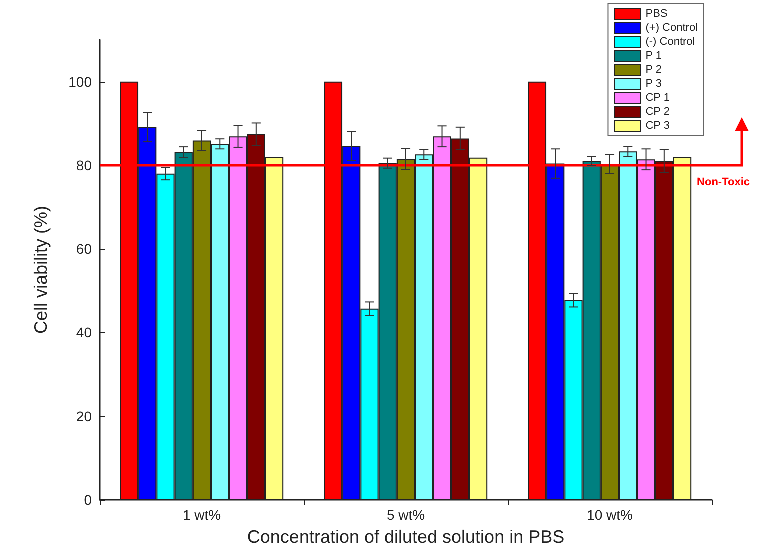 The width and height of the screenshot is (766, 555). Describe the element at coordinates (654, 56) in the screenshot. I see `legend-label: P 1` at that location.